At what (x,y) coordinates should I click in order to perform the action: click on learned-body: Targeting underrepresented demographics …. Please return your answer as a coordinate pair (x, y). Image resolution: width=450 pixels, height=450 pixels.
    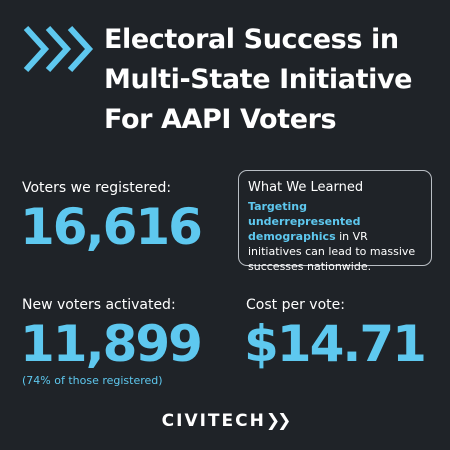
    Looking at the image, I should click on (335, 236).